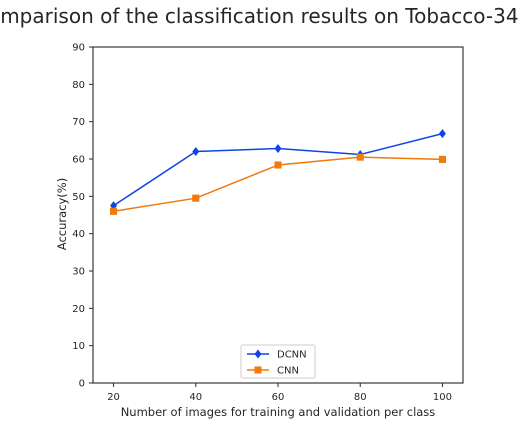 The width and height of the screenshot is (519, 424). I want to click on series-dcnn, so click(278, 170).